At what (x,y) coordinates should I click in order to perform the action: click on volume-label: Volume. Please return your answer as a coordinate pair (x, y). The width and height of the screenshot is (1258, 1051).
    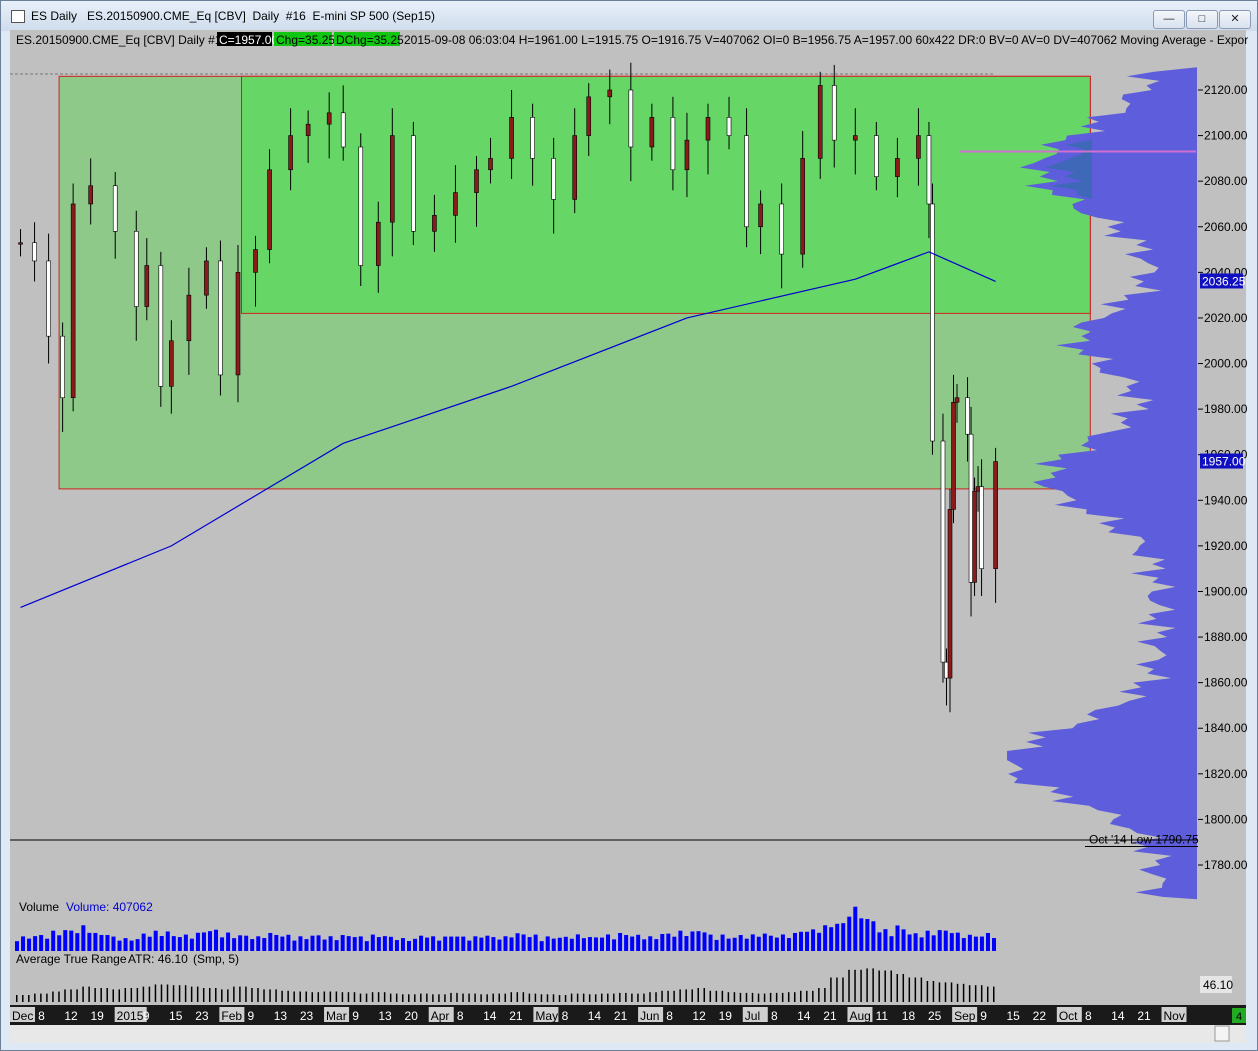
    Looking at the image, I should click on (39, 907).